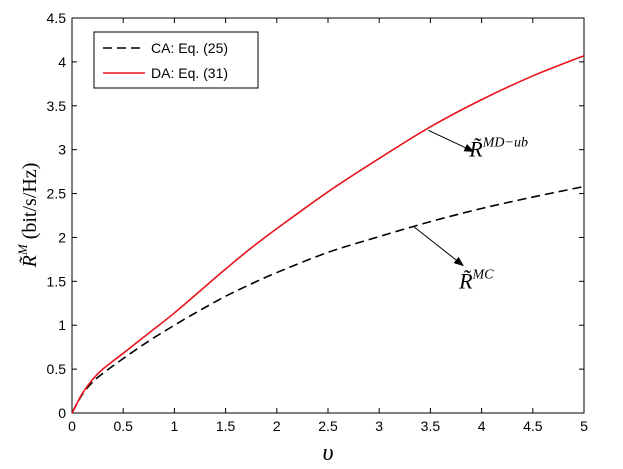 The image size is (623, 469). Describe the element at coordinates (277, 426) in the screenshot. I see `x-tick-label: 2` at that location.